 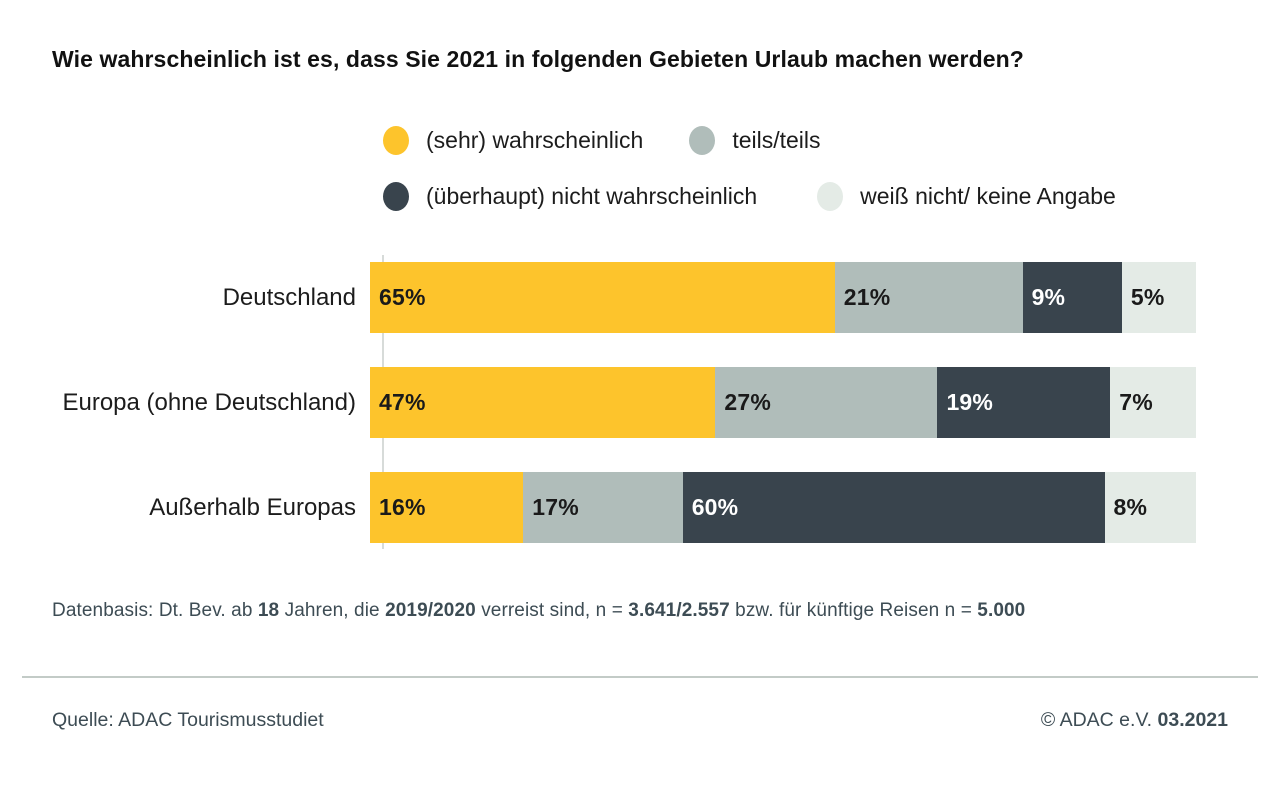 I want to click on segment-value: 47%, so click(x=402, y=402).